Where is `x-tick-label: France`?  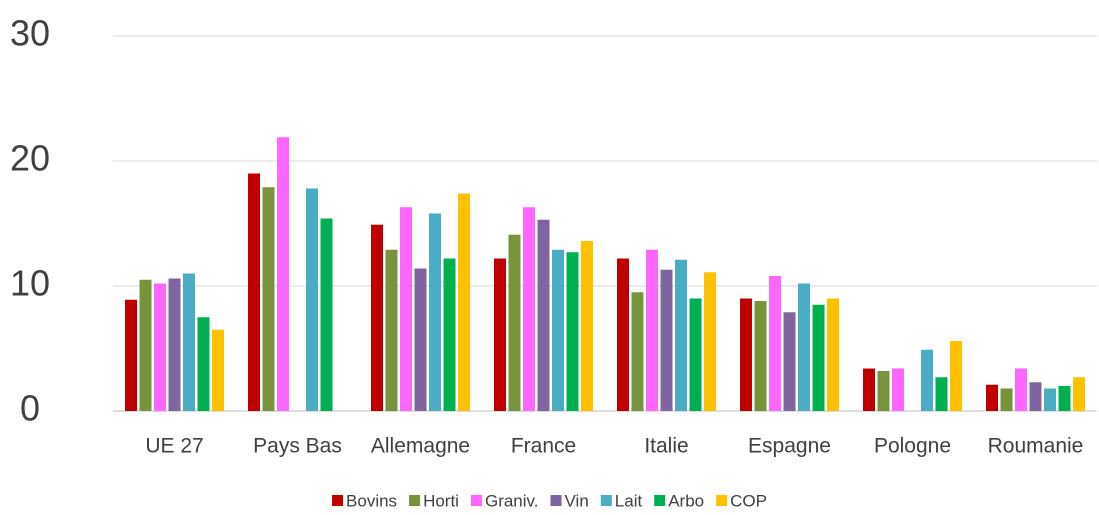 x-tick-label: France is located at coordinates (543, 446).